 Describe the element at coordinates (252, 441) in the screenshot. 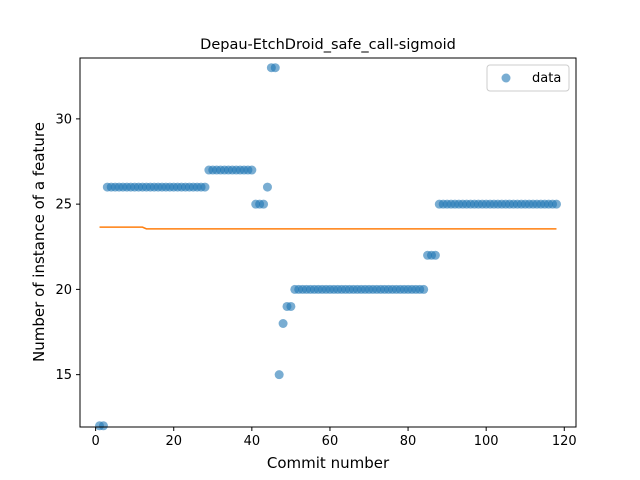

I see `x-tick-label: 40` at that location.